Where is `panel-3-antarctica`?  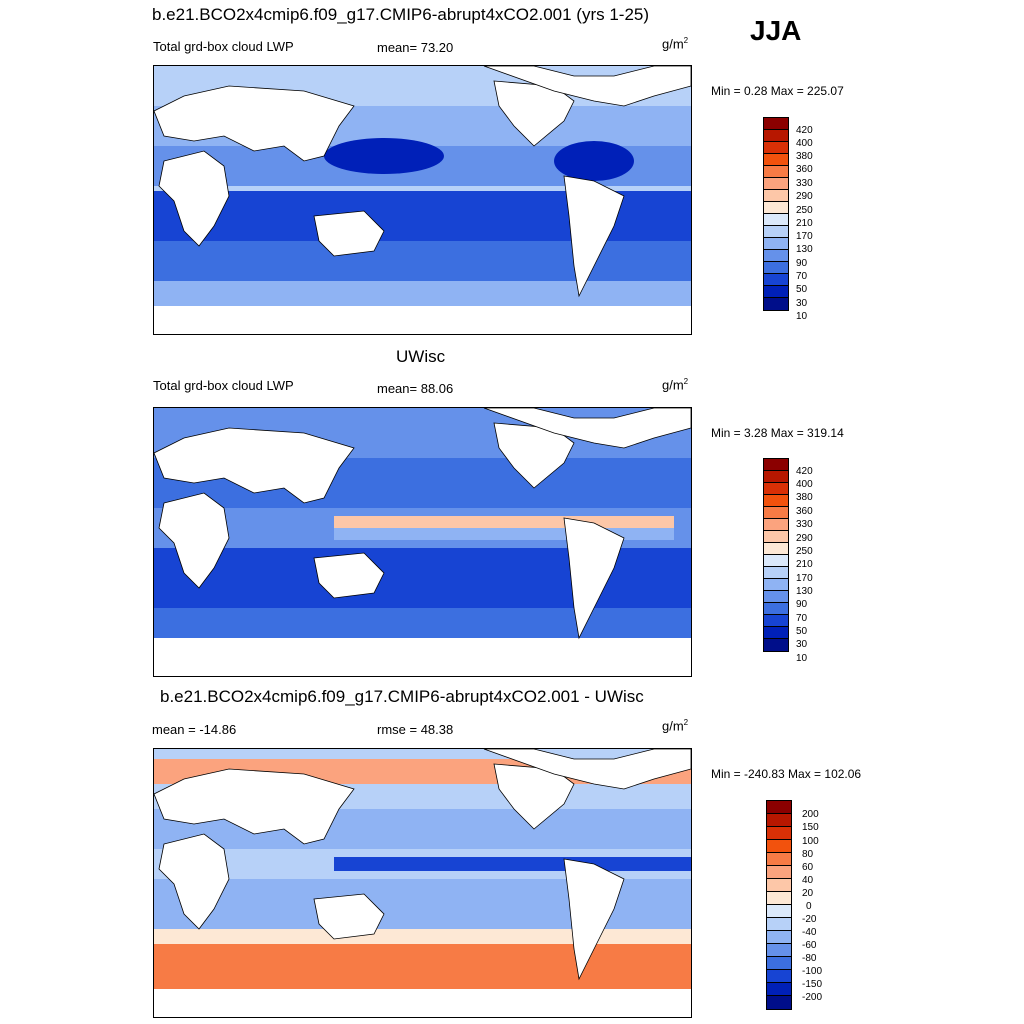 panel-3-antarctica is located at coordinates (422, 1003).